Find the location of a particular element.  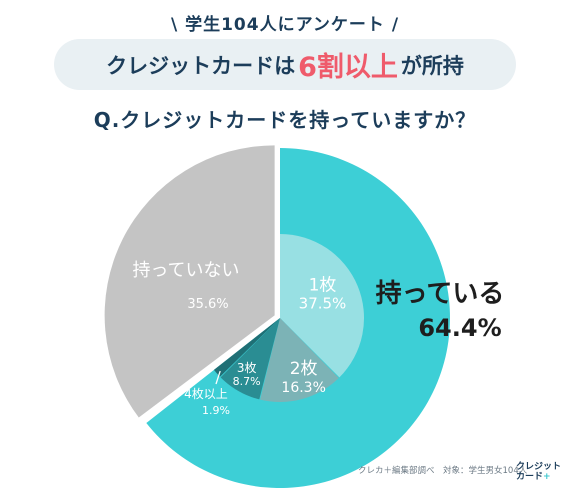

inner-label-0: 1枚 is located at coordinates (323, 285).